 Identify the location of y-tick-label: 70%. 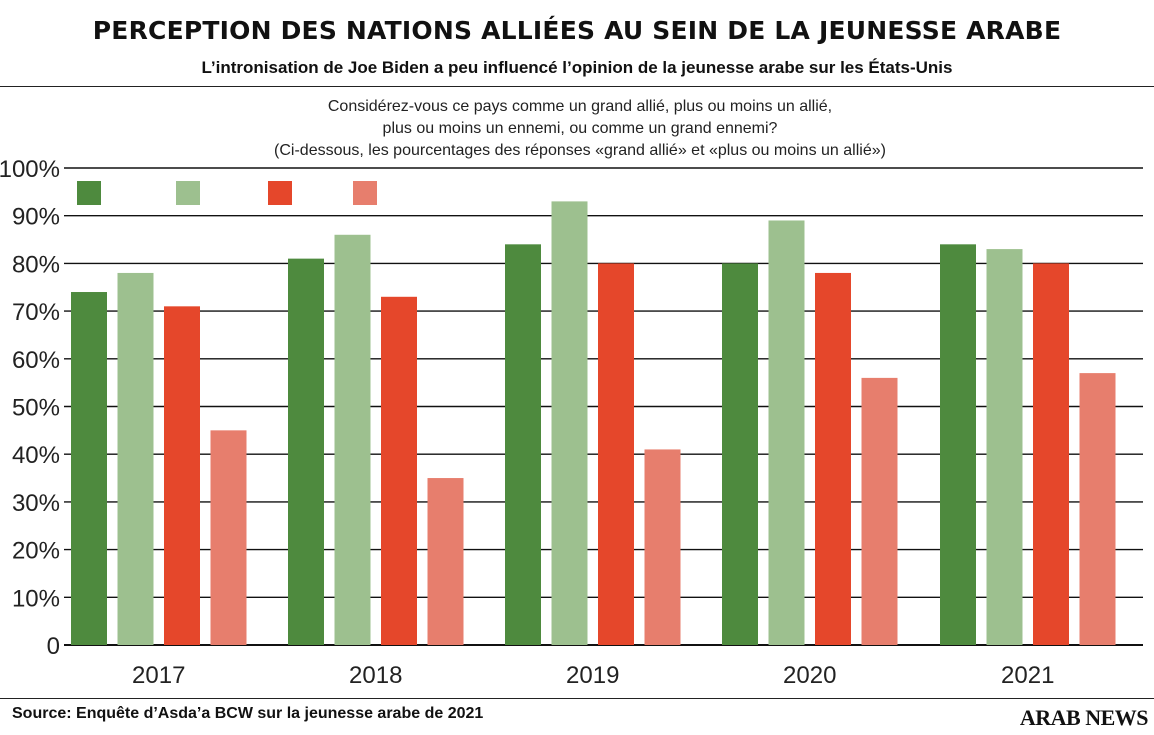
(36, 312).